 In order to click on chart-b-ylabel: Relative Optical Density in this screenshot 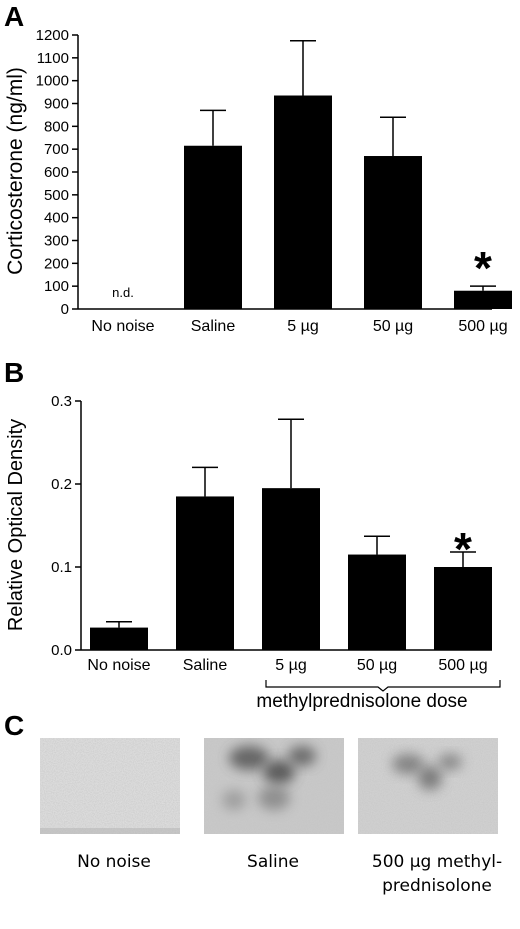, I will do `click(16, 525)`.